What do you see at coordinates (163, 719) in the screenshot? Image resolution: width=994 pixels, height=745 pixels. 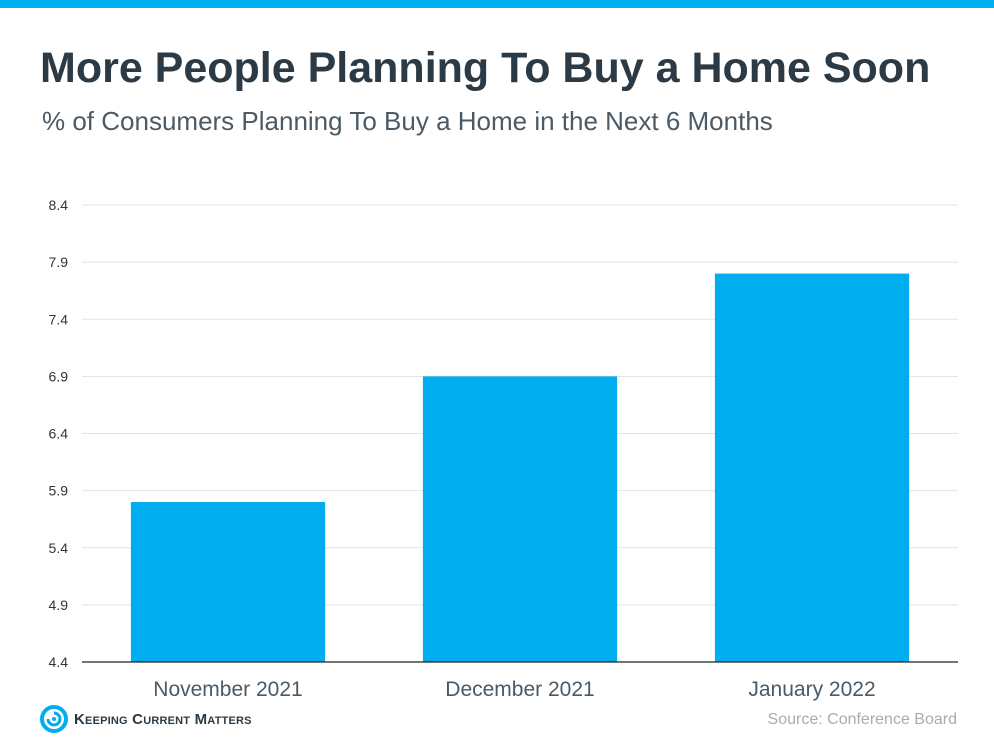 I see `brand-name: Keeping Current Matters` at bounding box center [163, 719].